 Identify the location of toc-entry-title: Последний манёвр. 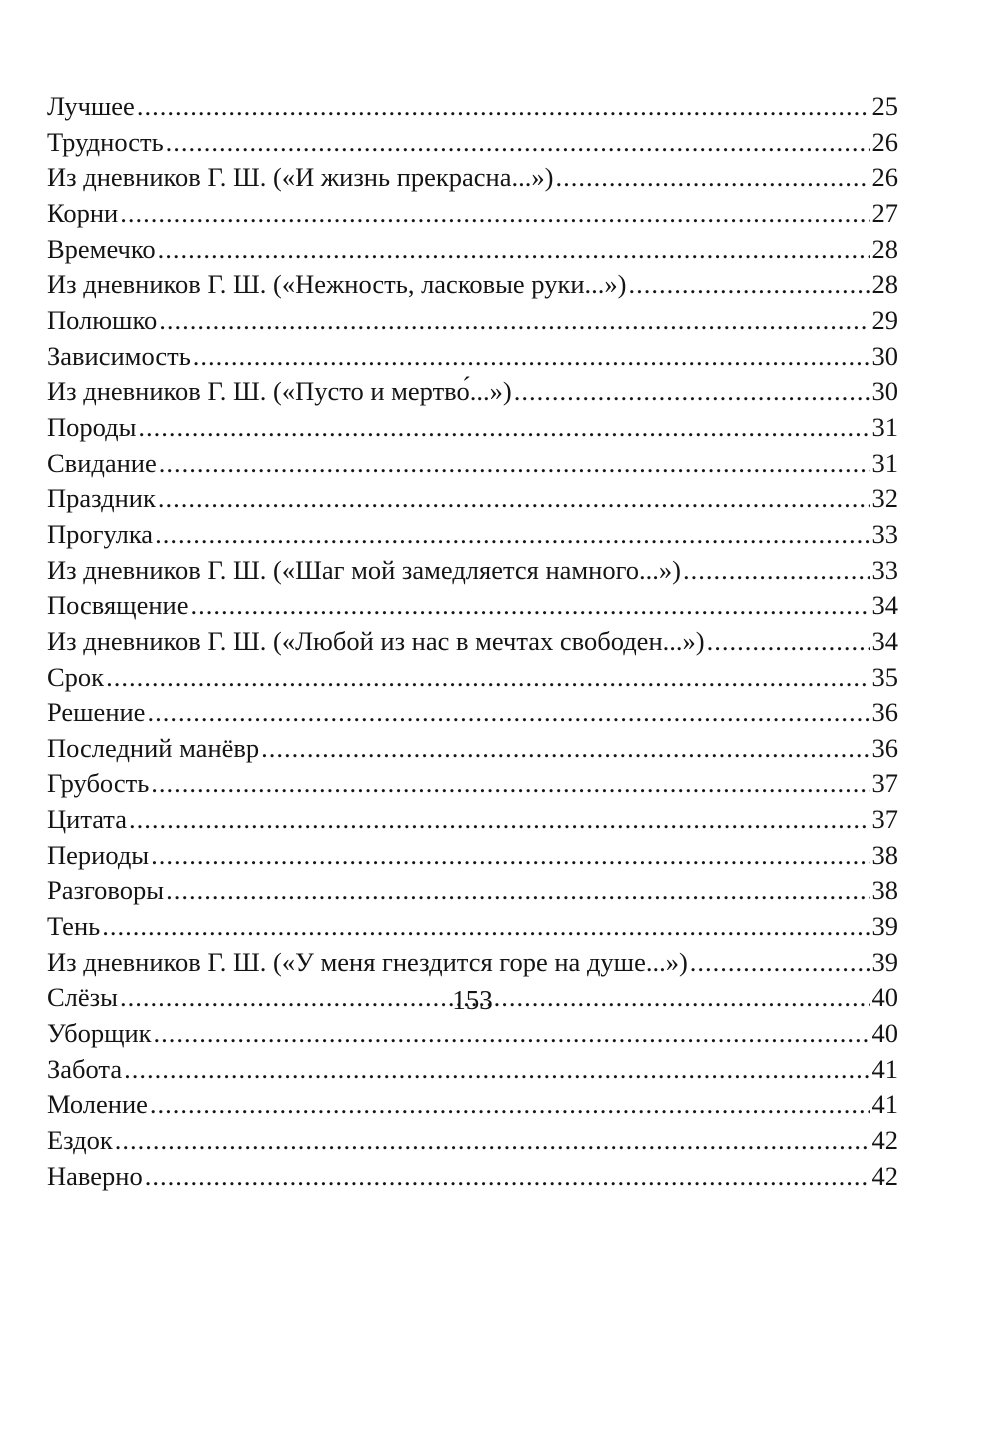
(153, 747).